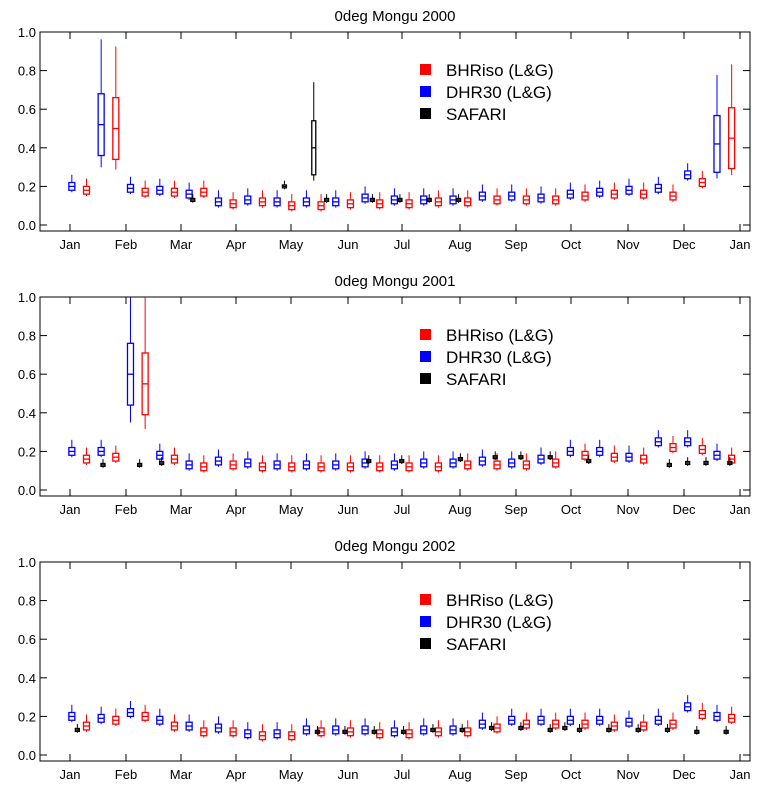 This screenshot has height=785, width=757. What do you see at coordinates (395, 546) in the screenshot?
I see `chart-title: 0deg Mongu 2002` at bounding box center [395, 546].